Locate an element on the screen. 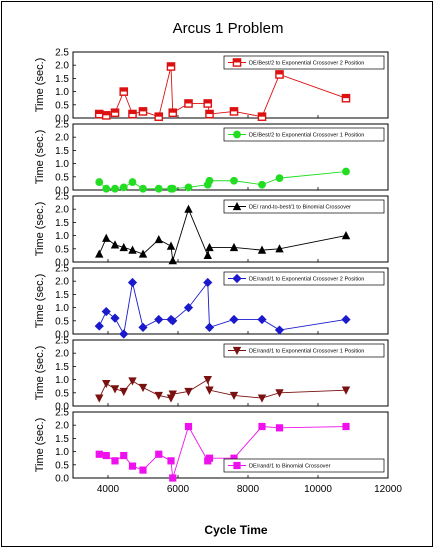  legend: DE/rand/1 to Binomial Crossover is located at coordinates (304, 465).